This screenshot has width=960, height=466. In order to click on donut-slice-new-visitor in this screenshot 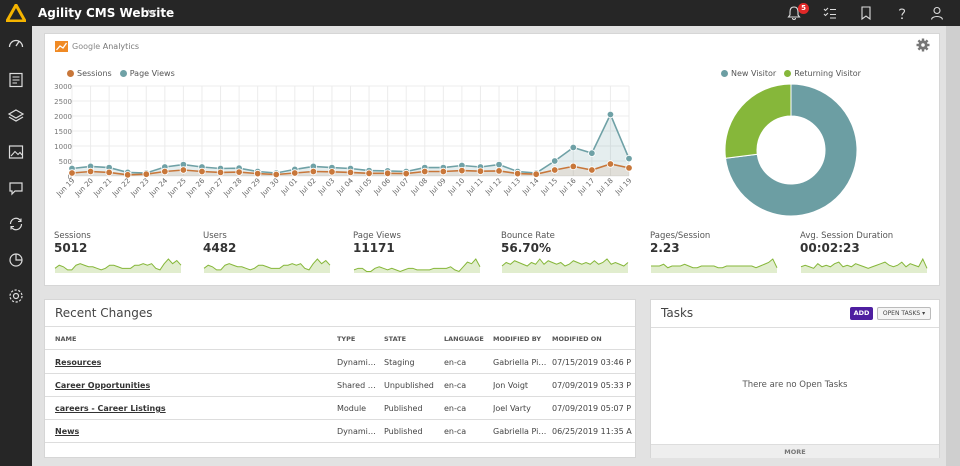, I will do `click(791, 150)`.